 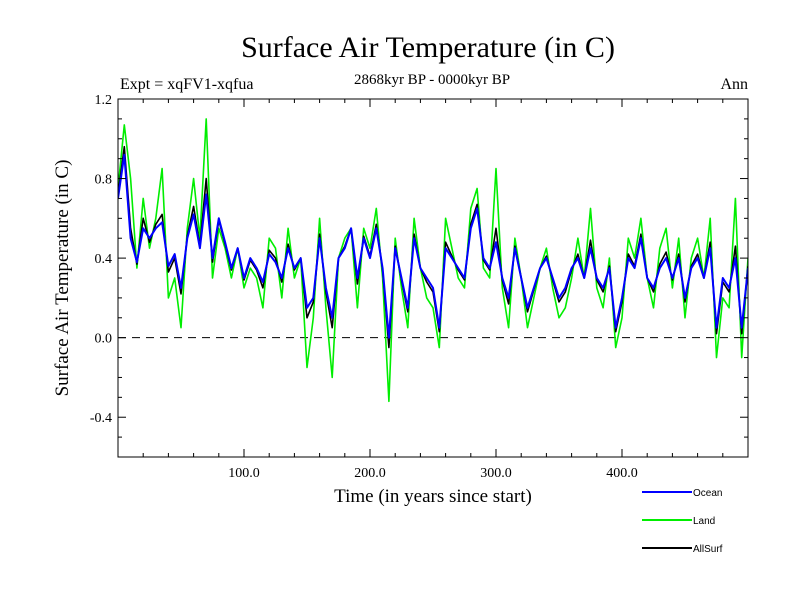 What do you see at coordinates (433, 496) in the screenshot?
I see `x-axis-label: Time (in years since start)` at bounding box center [433, 496].